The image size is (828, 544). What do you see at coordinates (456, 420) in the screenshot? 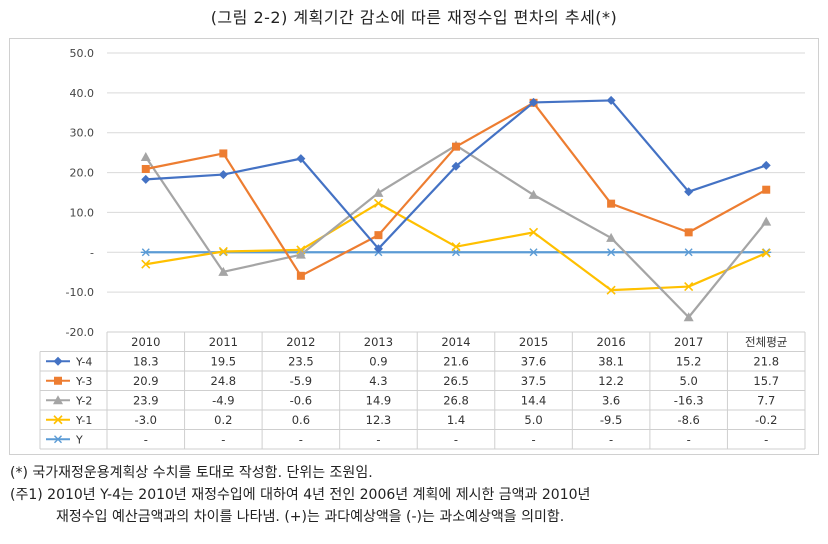
I see `data-label: 1.4` at bounding box center [456, 420].